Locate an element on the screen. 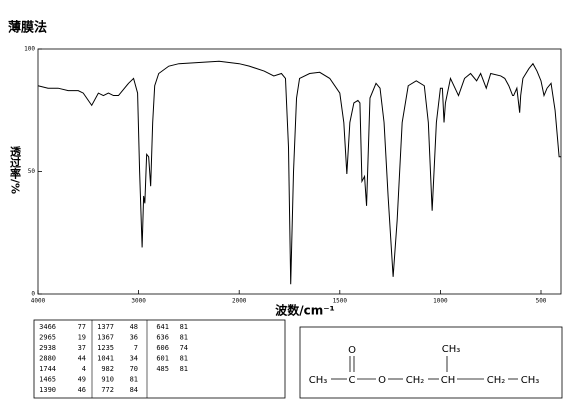 This screenshot has height=411, width=570. peak-transmittance: 77 is located at coordinates (82, 327).